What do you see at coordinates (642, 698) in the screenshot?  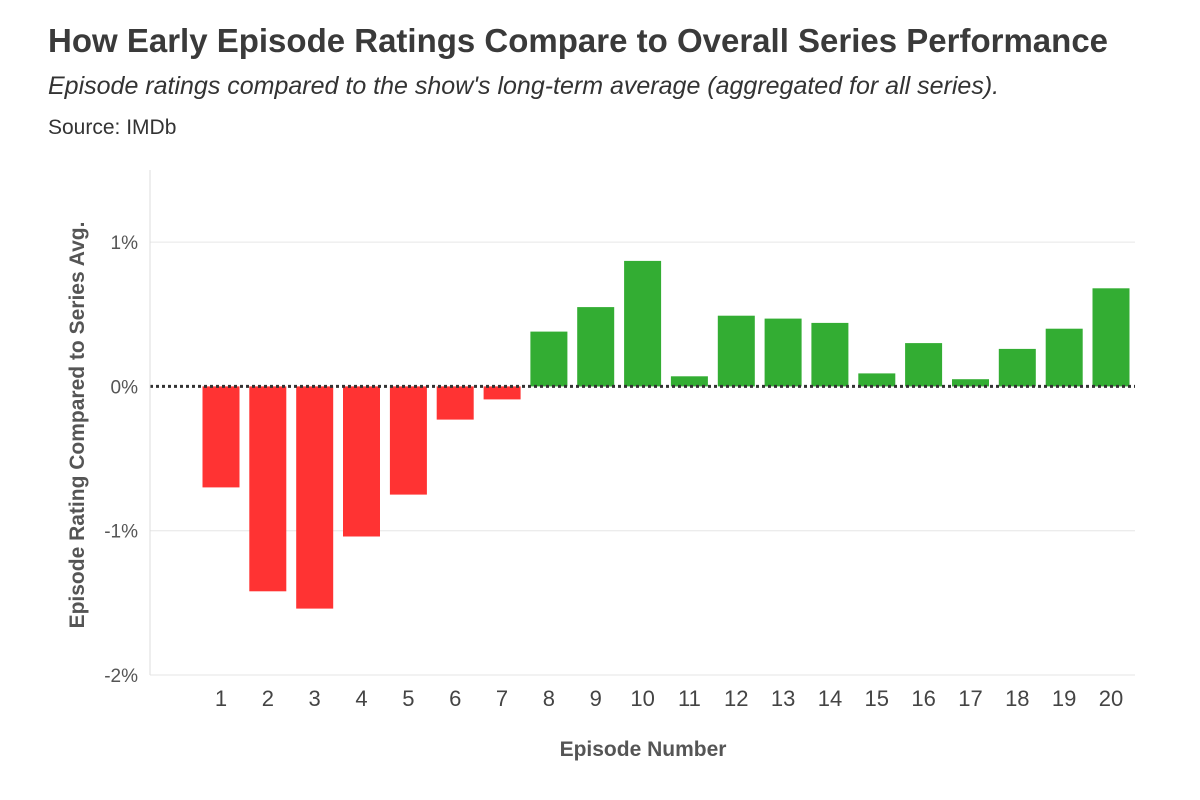 I see `x-tick-label: 10` at bounding box center [642, 698].